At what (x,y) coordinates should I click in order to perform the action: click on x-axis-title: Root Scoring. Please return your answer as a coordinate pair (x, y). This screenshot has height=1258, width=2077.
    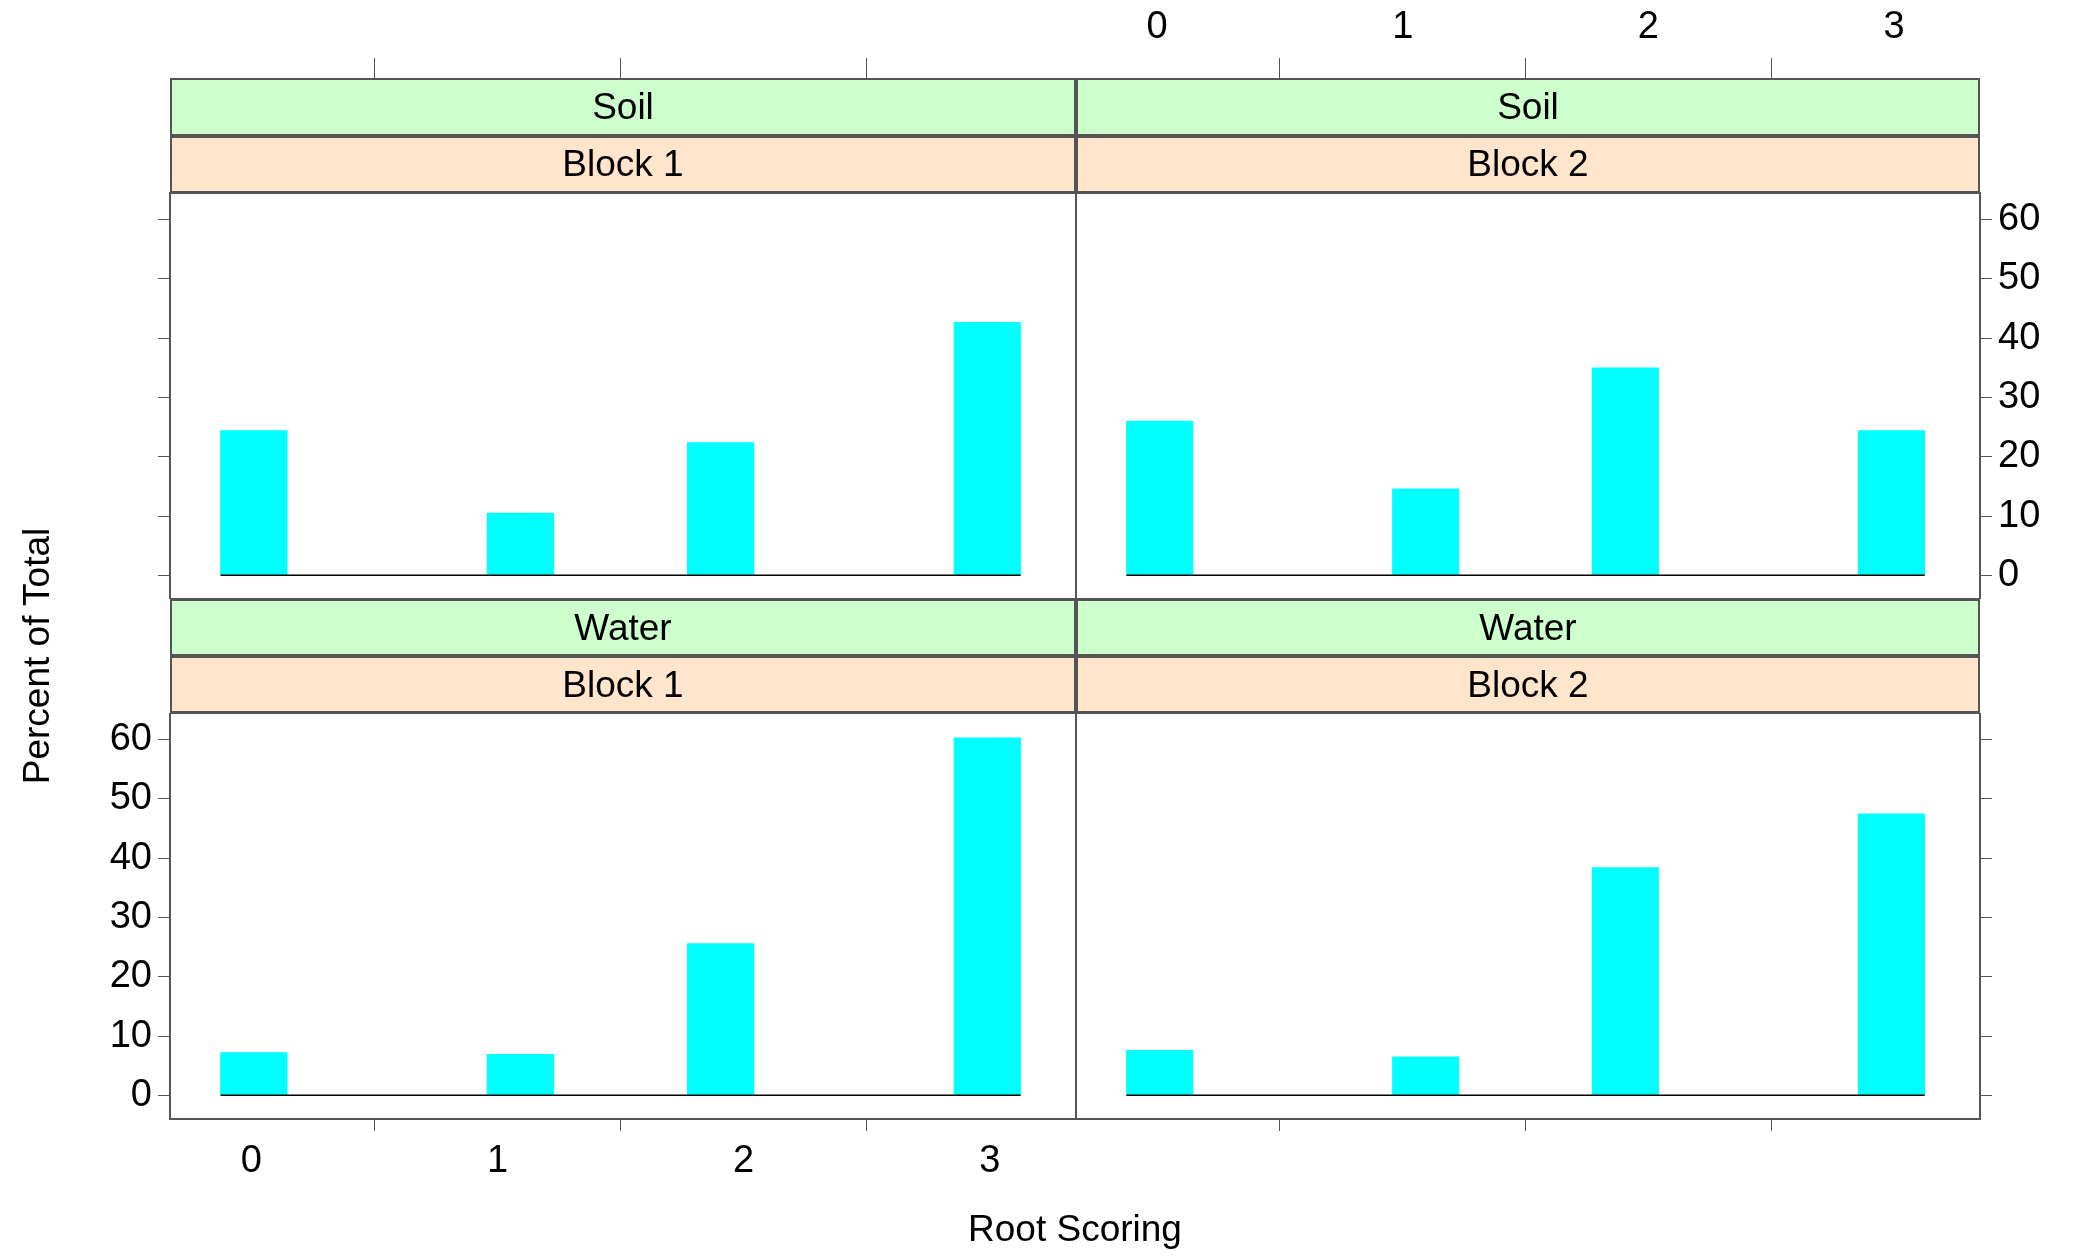
    Looking at the image, I should click on (1075, 1229).